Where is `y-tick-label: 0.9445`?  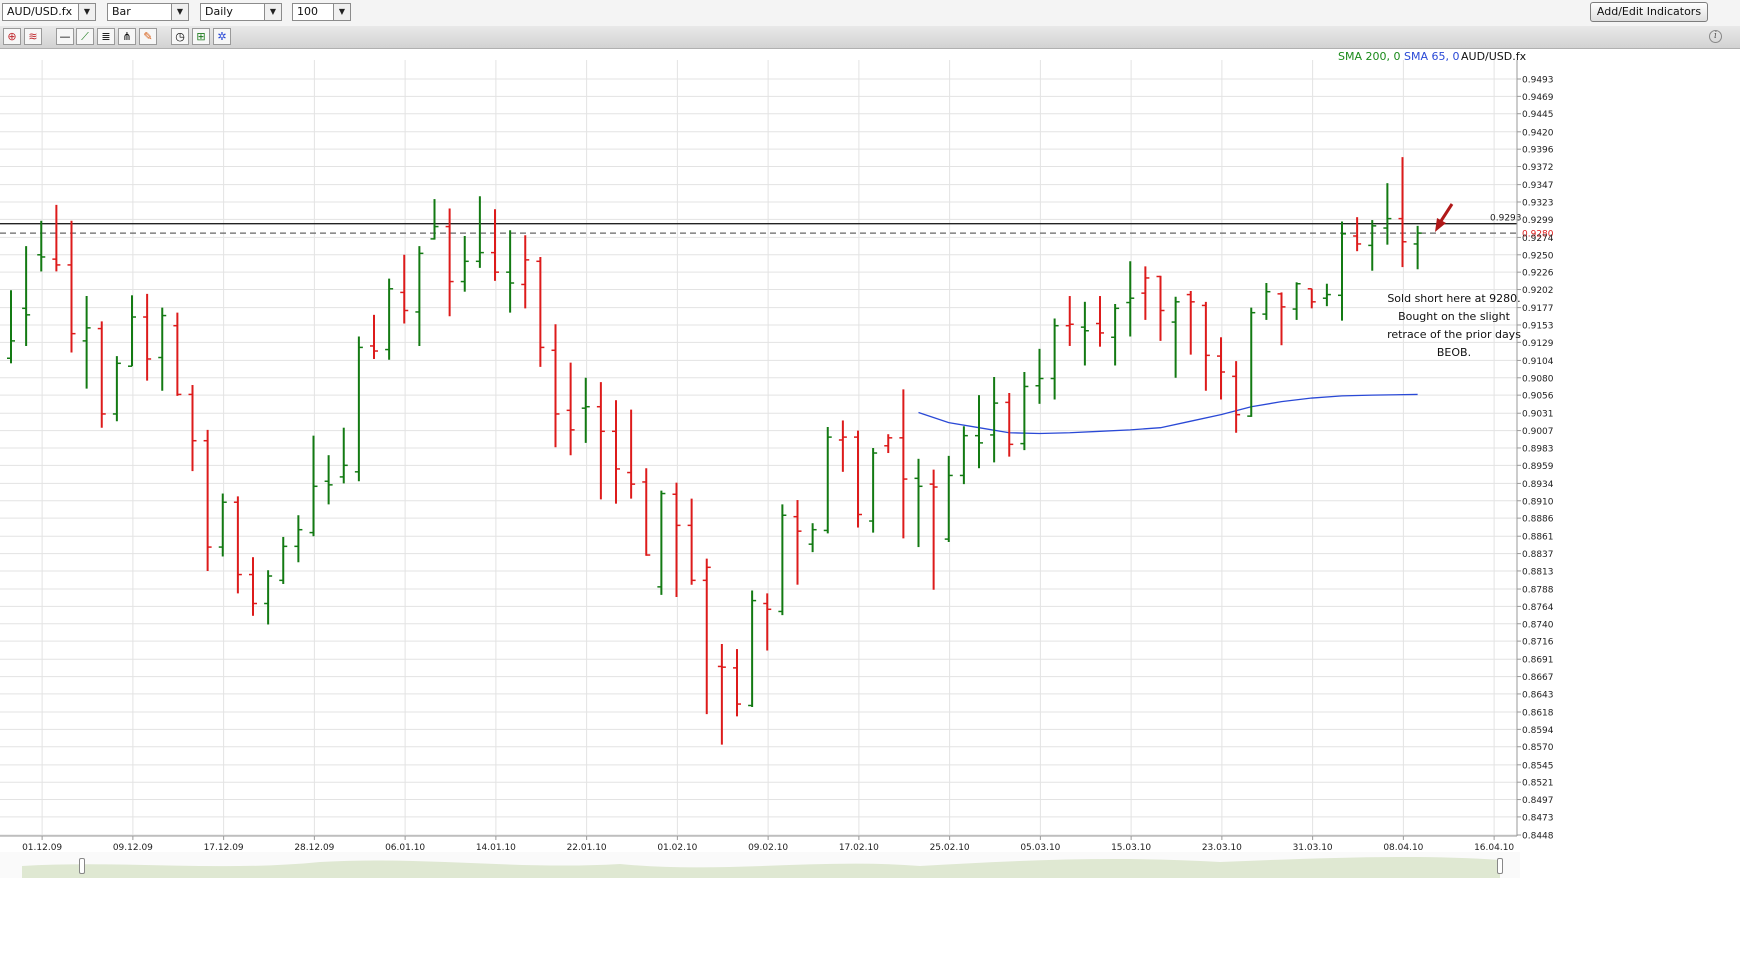
y-tick-label: 0.9445 is located at coordinates (1538, 115).